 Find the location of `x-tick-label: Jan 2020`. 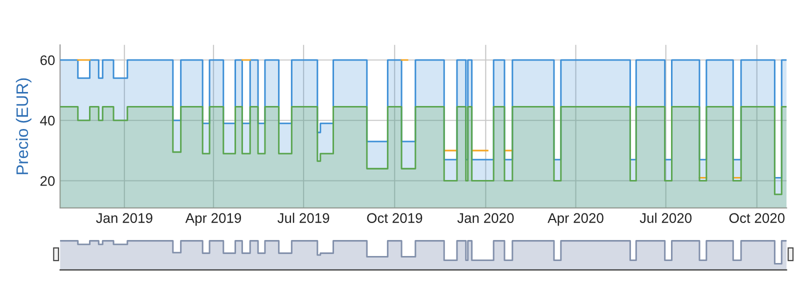

x-tick-label: Jan 2020 is located at coordinates (485, 218).